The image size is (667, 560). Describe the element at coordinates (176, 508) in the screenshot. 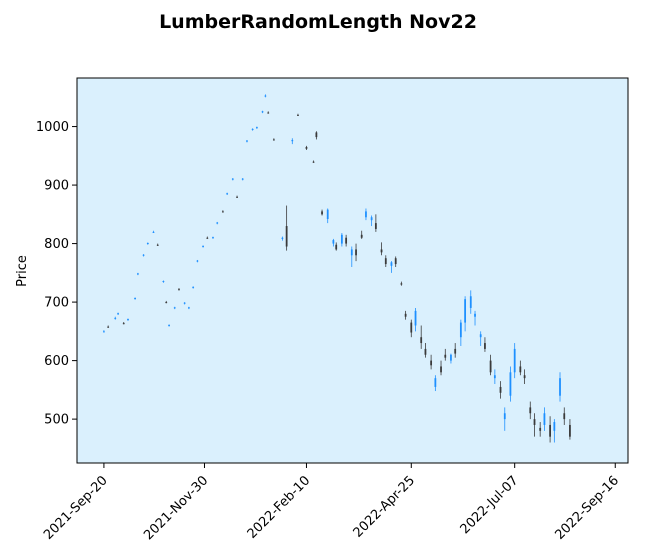

I see `x-tick-label: 2021-Nov-30` at that location.